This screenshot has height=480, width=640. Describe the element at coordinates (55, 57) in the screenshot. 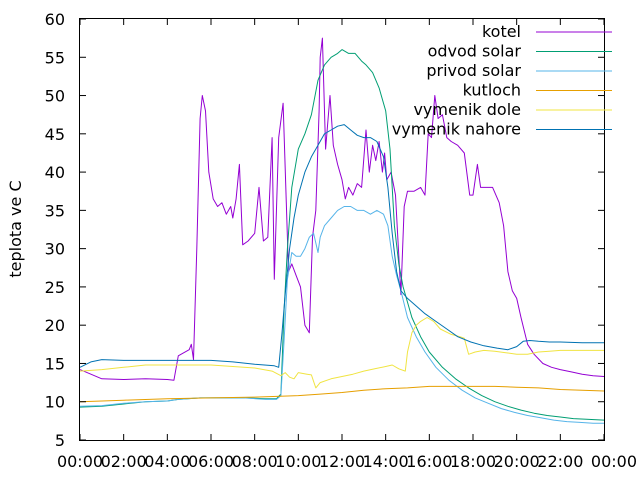

I see `y-tick-label: 55` at that location.